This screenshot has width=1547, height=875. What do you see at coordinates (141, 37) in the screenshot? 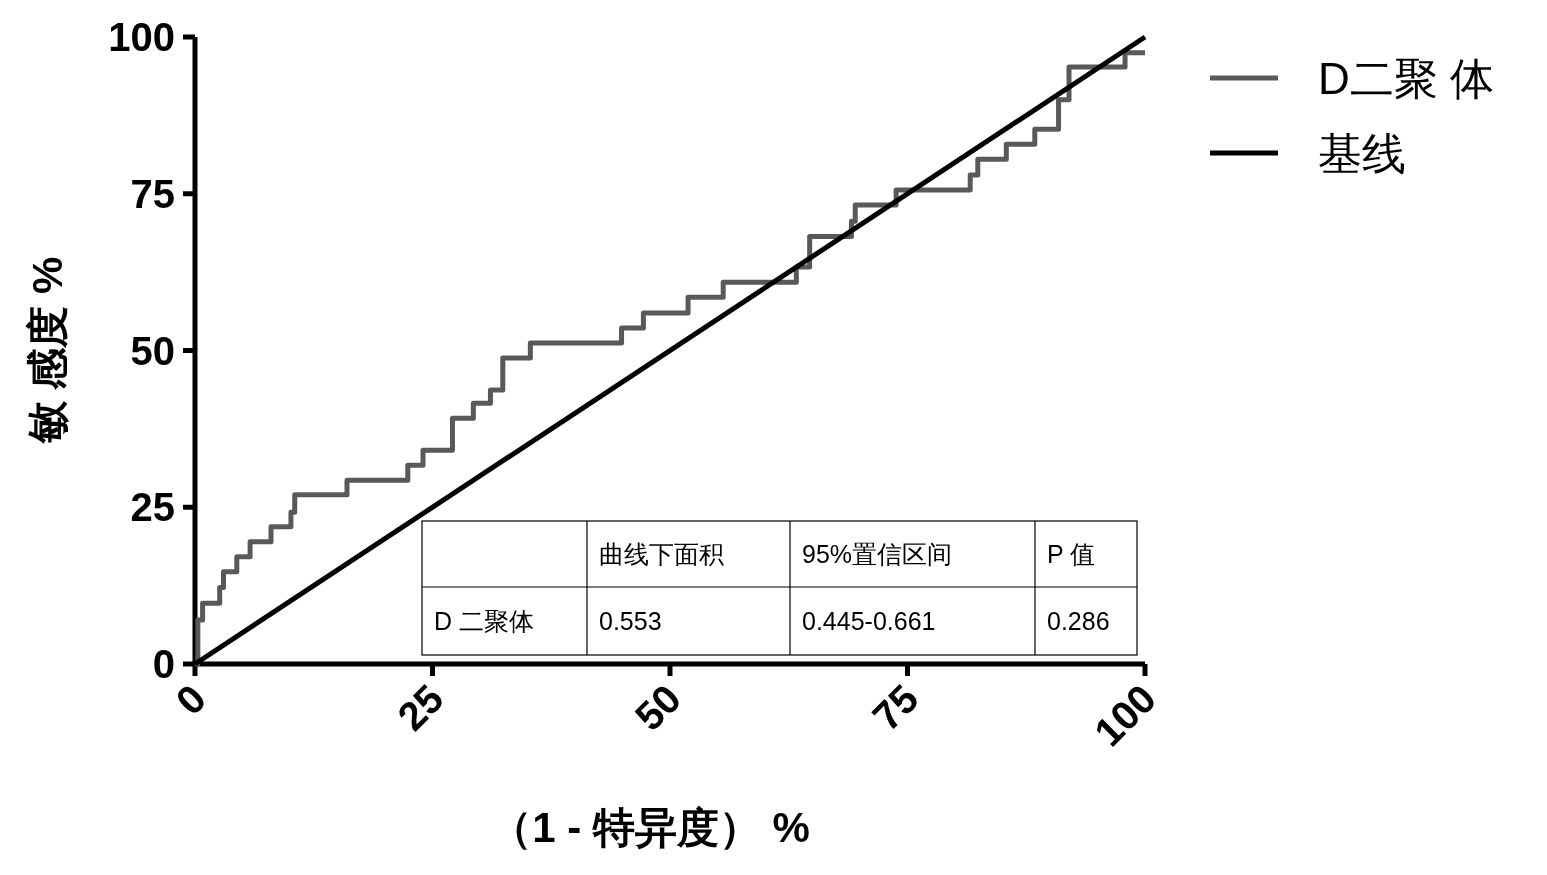
I see `y-tick-label: 100` at bounding box center [141, 37].